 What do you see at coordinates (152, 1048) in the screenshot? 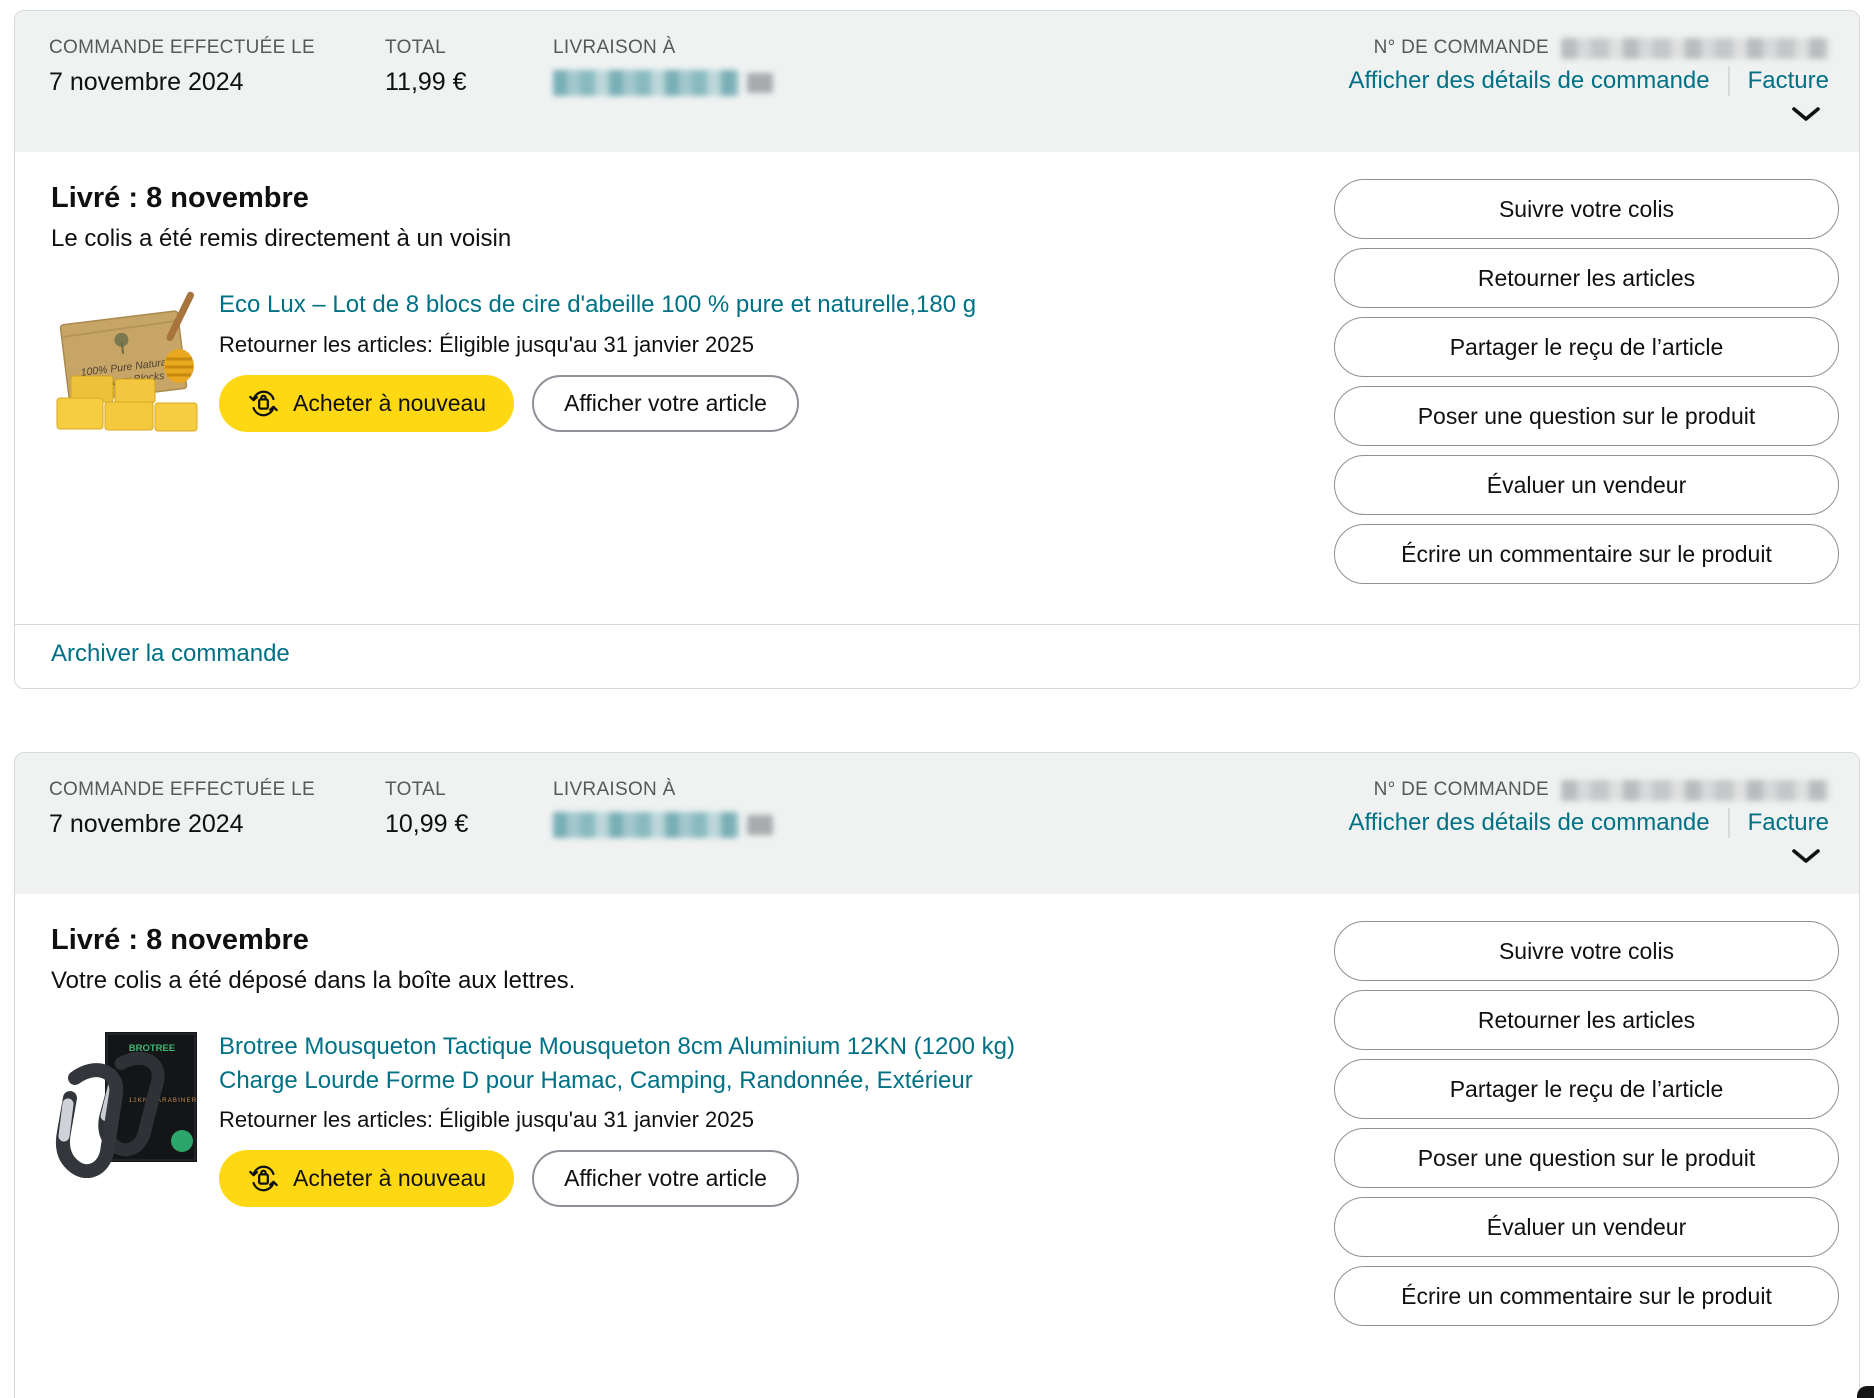
I see `brand-text: BROTREE` at bounding box center [152, 1048].